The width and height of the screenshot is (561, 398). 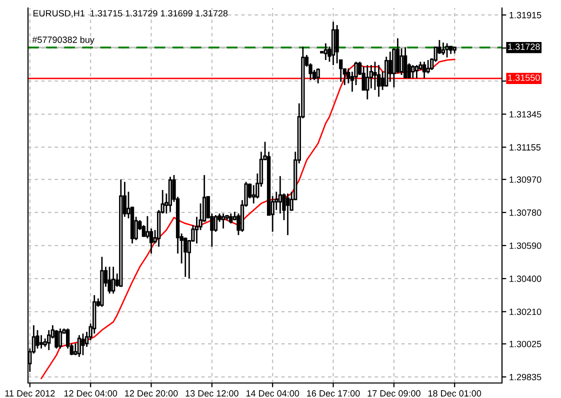 What do you see at coordinates (526, 279) in the screenshot?
I see `y-tick-label: 1.30400` at bounding box center [526, 279].